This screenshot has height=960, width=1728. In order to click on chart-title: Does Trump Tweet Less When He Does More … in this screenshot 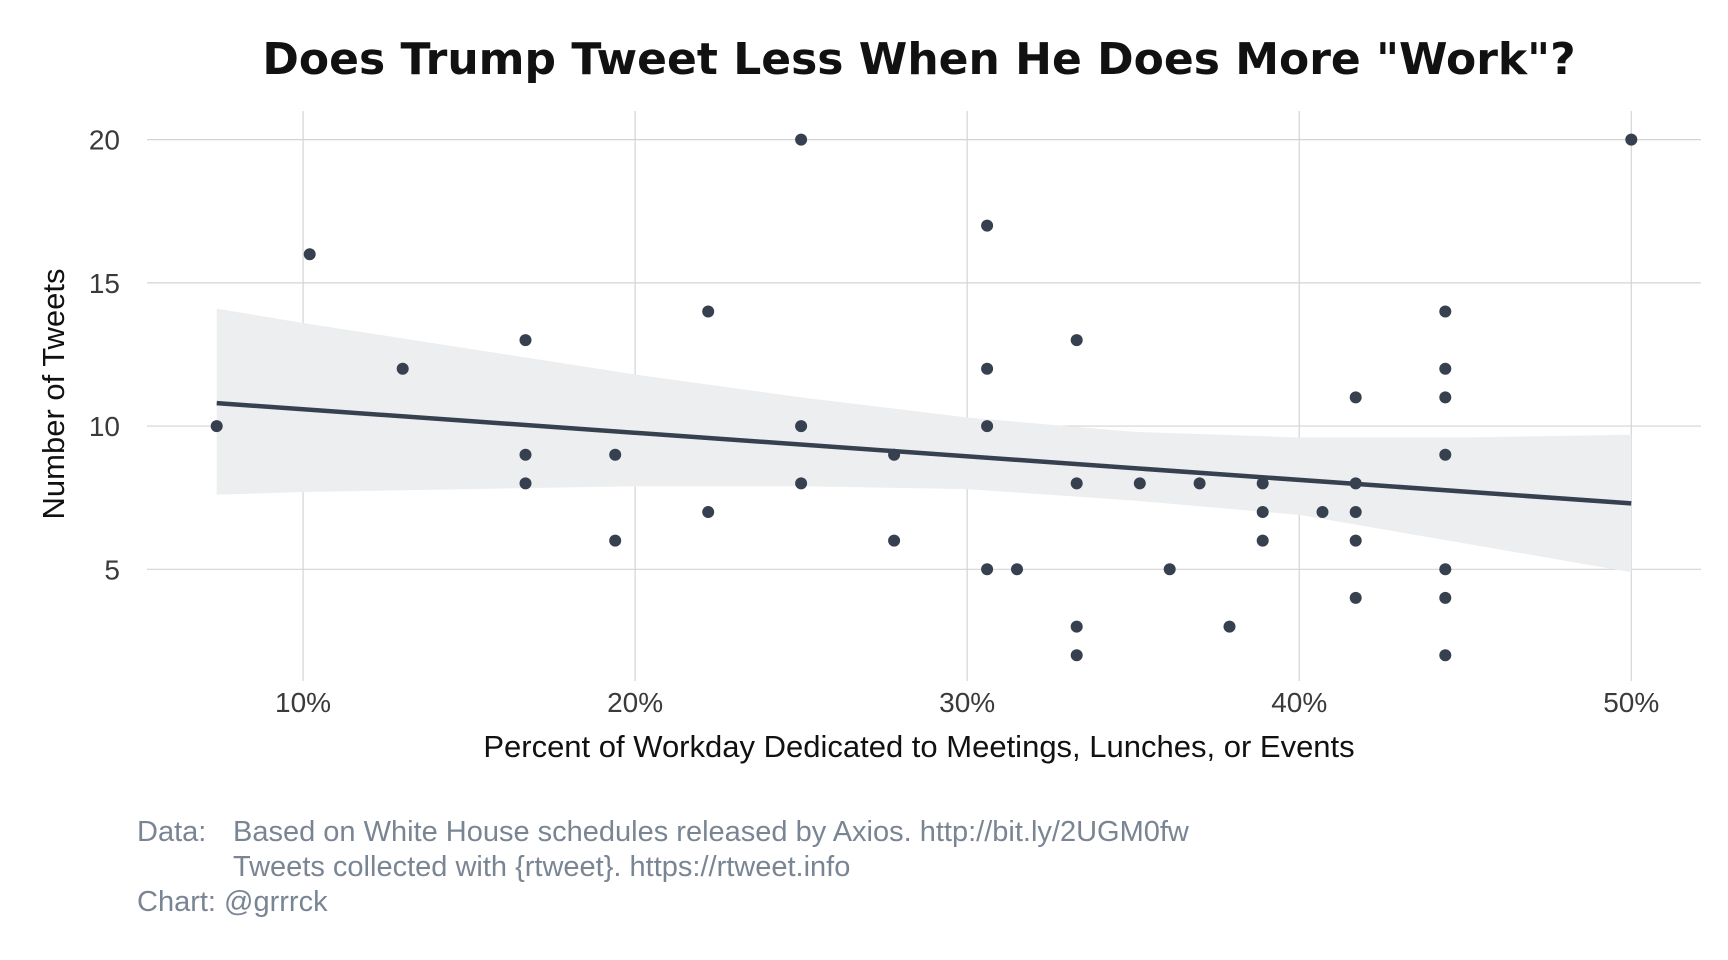, I will do `click(918, 59)`.